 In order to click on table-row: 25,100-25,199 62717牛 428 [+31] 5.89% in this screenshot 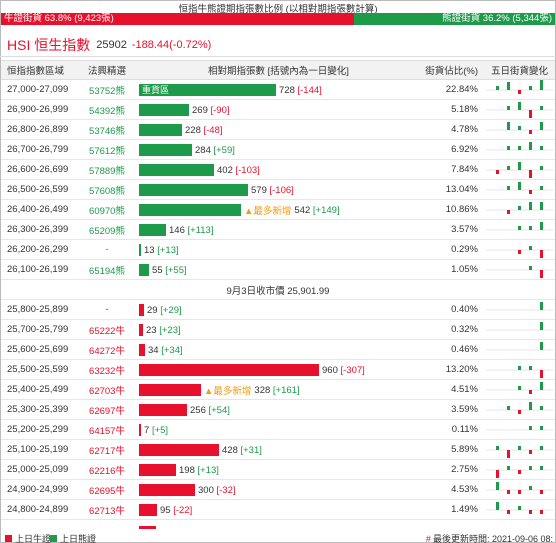, I will do `click(278, 450)`.